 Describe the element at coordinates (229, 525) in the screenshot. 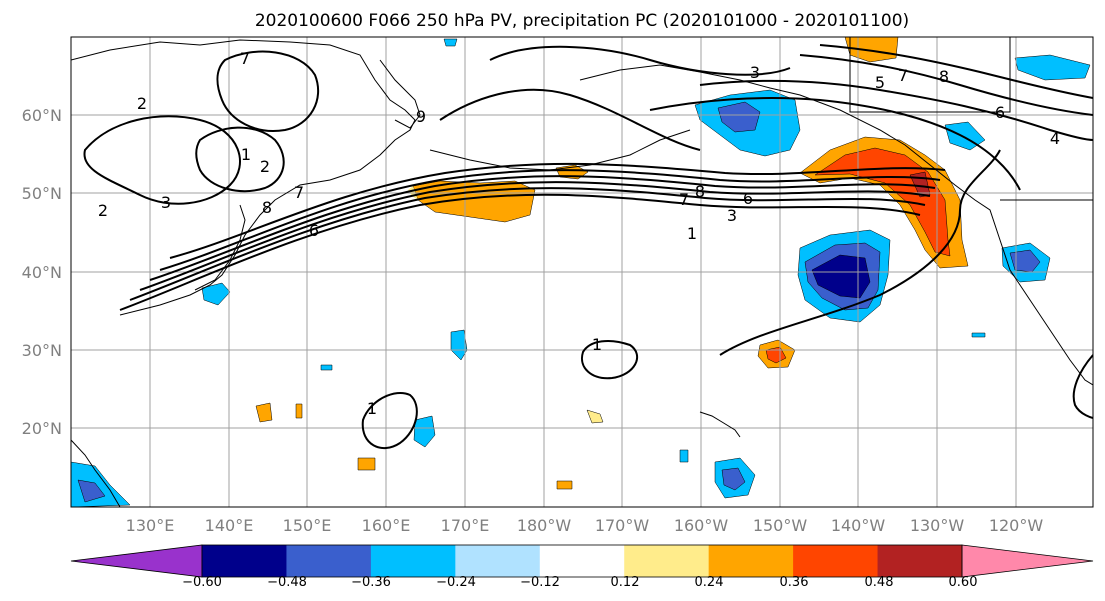

I see `lon-label: 140°E` at that location.